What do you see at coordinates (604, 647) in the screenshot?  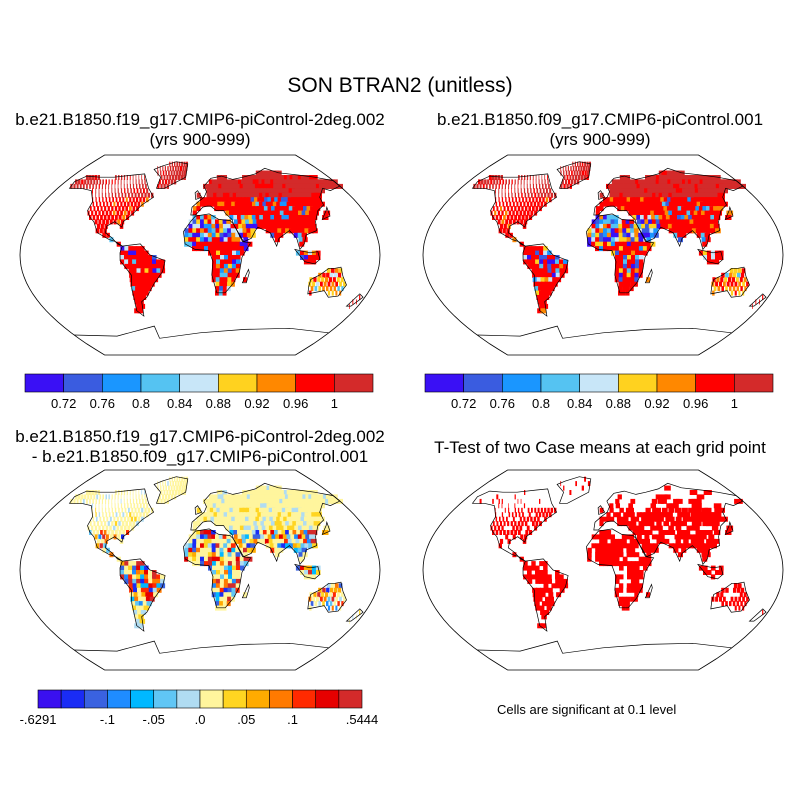 I see `coastline-antarctica` at bounding box center [604, 647].